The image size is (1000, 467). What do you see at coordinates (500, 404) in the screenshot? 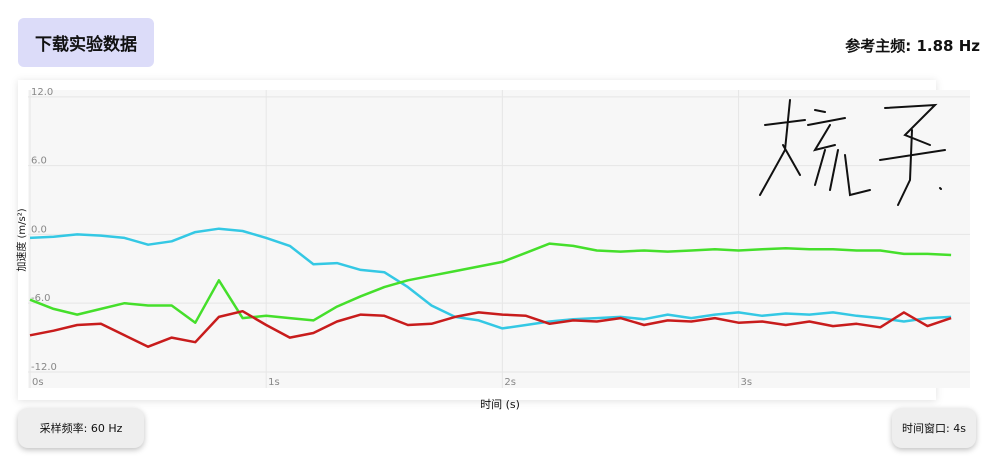
I see `x-axis-label: 时间 (s)` at bounding box center [500, 404].